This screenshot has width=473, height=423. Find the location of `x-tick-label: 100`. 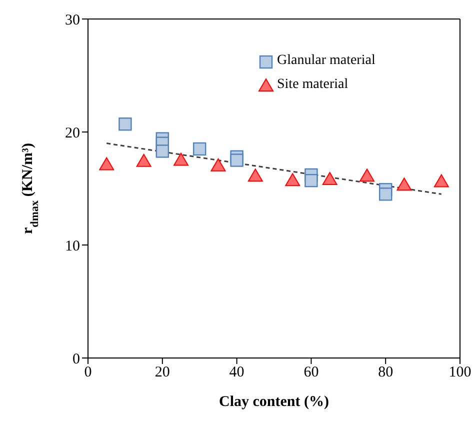

x-tick-label: 100 is located at coordinates (460, 372).